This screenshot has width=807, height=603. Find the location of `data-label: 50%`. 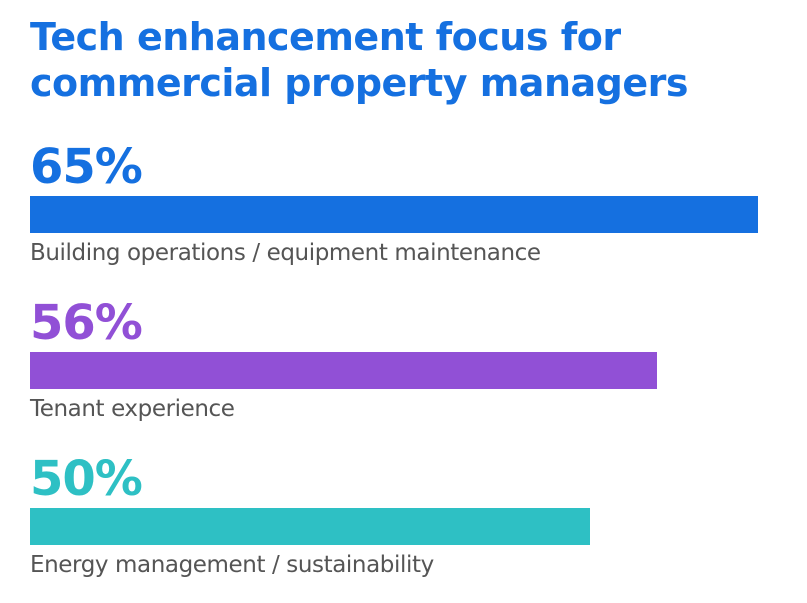

data-label: 50% is located at coordinates (86, 479).